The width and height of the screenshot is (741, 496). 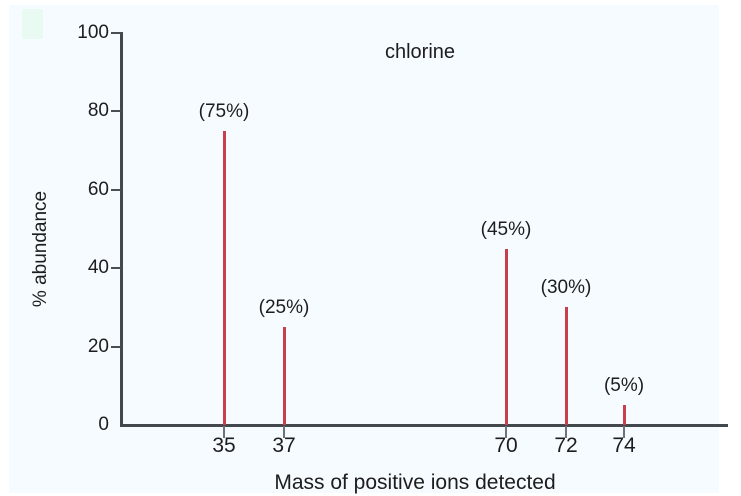 I want to click on y-tick-label: 100, so click(x=93, y=32).